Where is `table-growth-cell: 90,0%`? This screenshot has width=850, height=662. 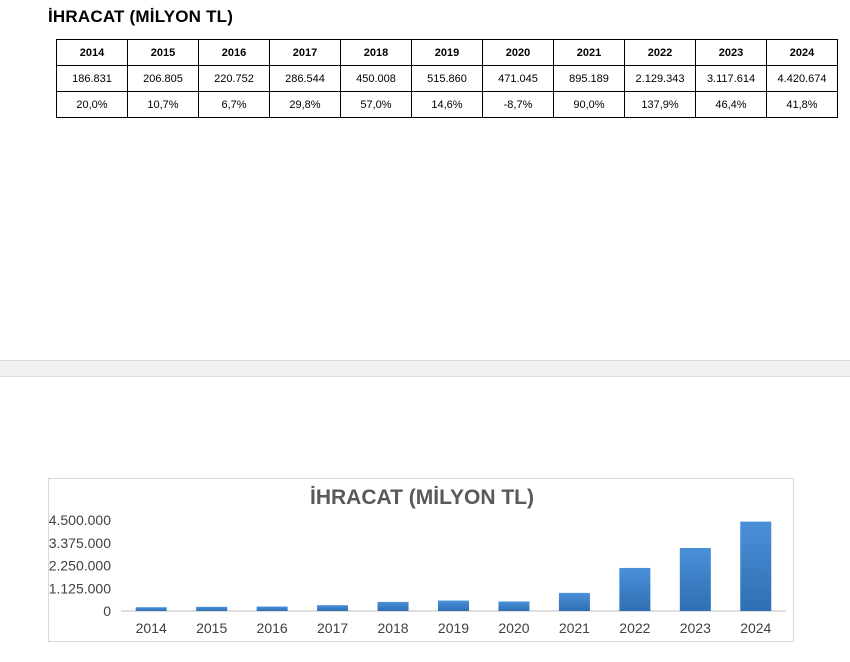 table-growth-cell: 90,0% is located at coordinates (589, 104).